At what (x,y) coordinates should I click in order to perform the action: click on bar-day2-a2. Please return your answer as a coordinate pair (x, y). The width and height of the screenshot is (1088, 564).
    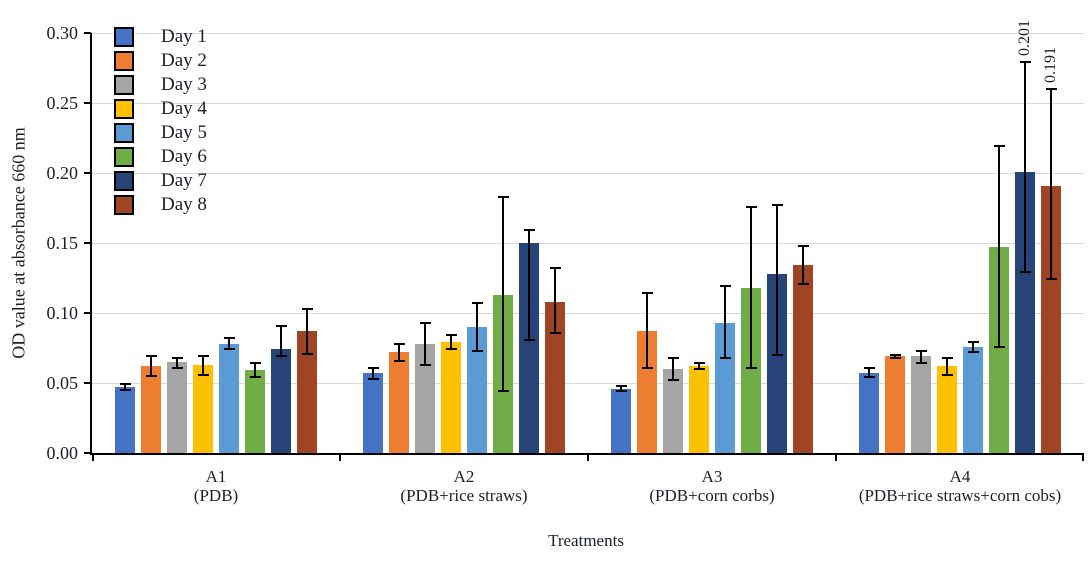
    Looking at the image, I should click on (399, 402).